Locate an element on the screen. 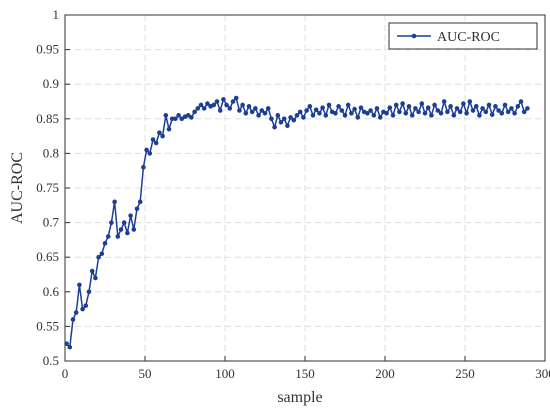 The image size is (550, 417). y-tick-label: 0.6 is located at coordinates (51, 291).